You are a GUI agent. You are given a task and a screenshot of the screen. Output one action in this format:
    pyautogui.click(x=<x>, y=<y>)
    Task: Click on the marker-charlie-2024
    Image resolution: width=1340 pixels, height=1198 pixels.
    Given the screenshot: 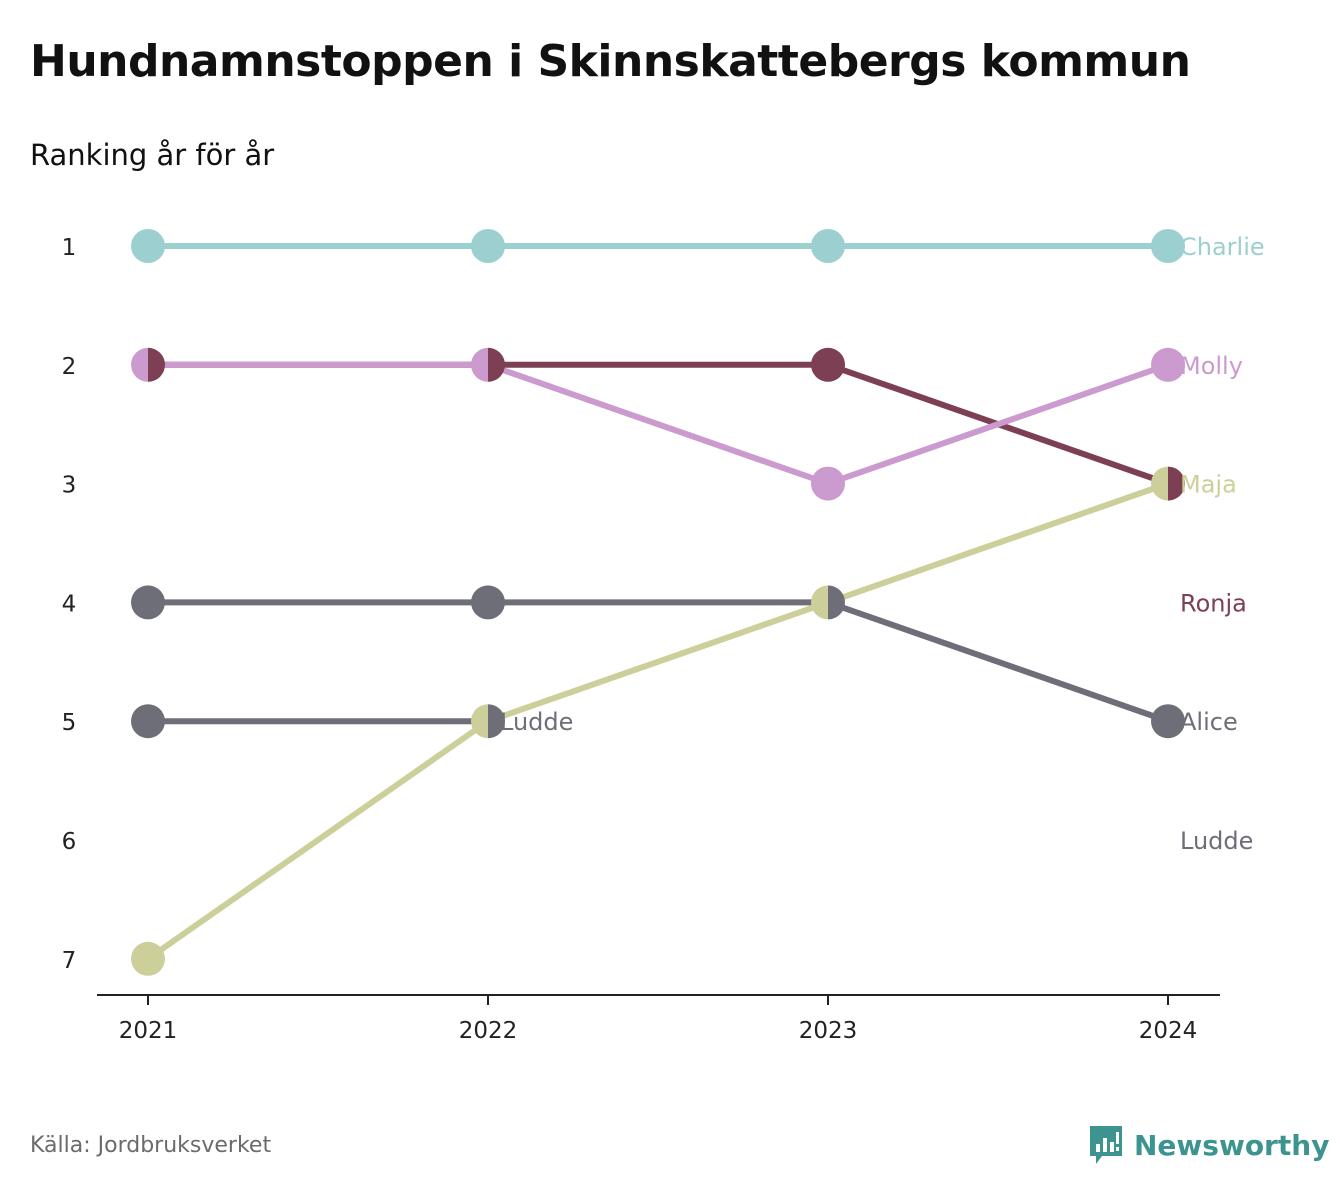 What is the action you would take?
    pyautogui.click(x=1168, y=246)
    